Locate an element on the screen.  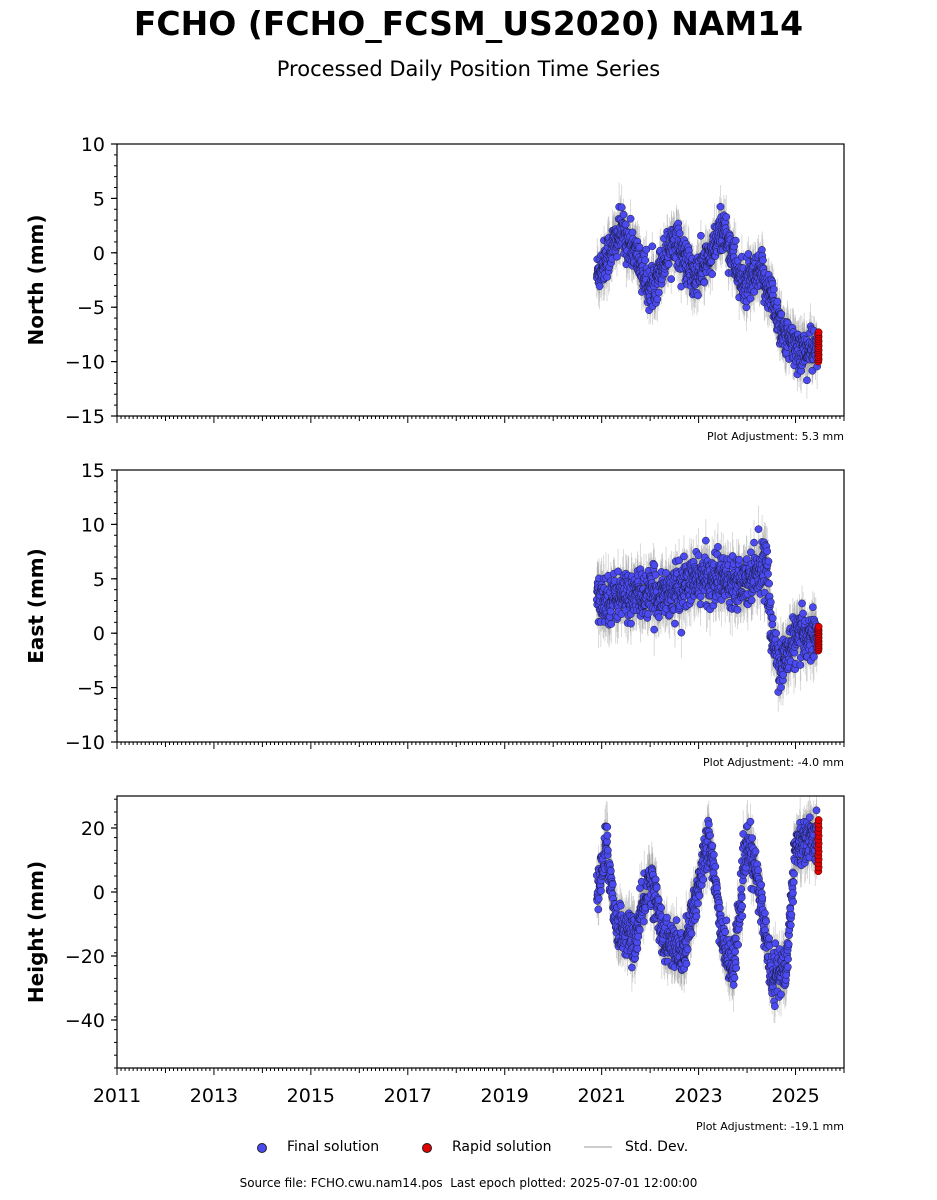
chart-subtitle: Processed Daily Position Time Series is located at coordinates (468, 69).